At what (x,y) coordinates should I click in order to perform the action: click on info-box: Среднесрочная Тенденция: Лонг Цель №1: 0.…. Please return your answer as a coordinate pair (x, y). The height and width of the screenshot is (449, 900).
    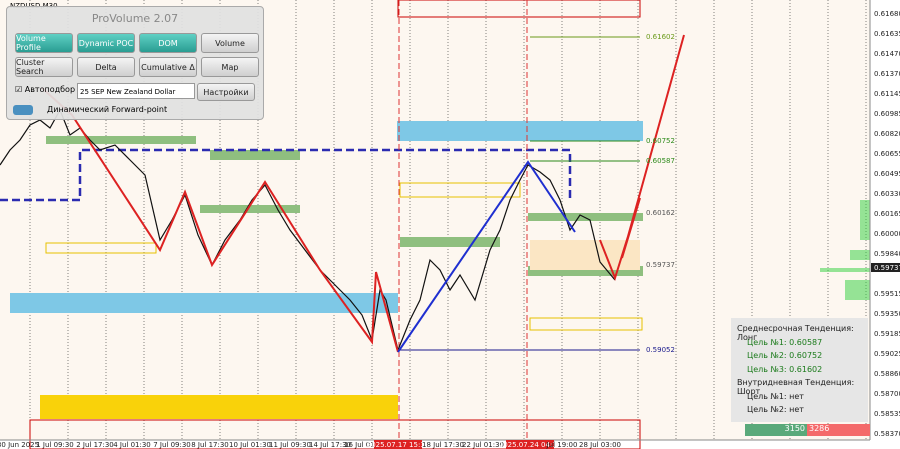
    Looking at the image, I should click on (799, 370).